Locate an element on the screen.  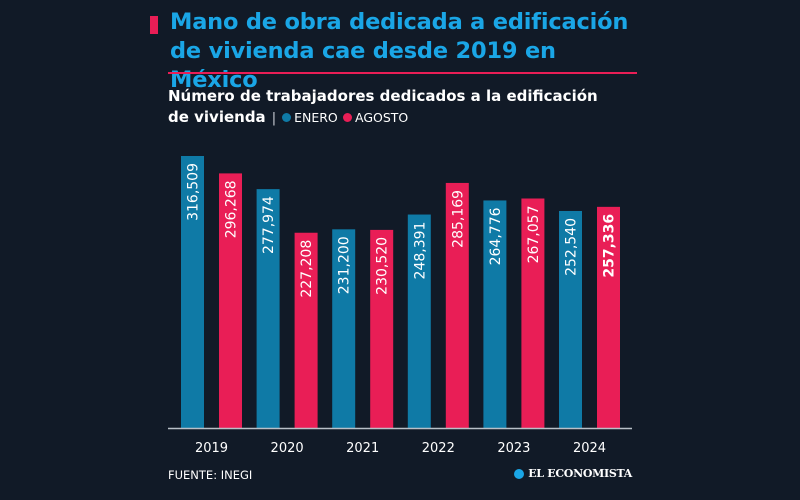
title-accent-marker is located at coordinates (154, 25).